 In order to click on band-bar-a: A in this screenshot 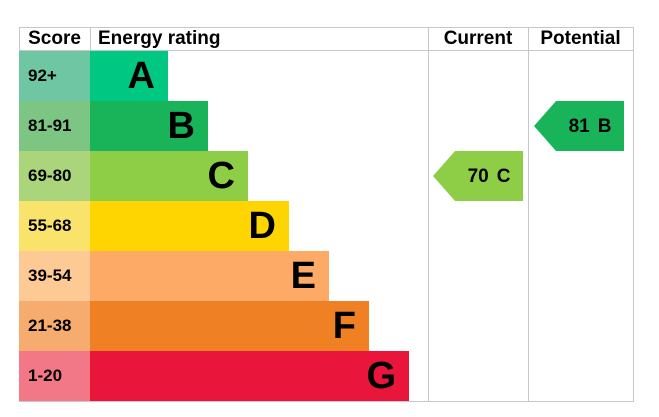, I will do `click(129, 76)`.